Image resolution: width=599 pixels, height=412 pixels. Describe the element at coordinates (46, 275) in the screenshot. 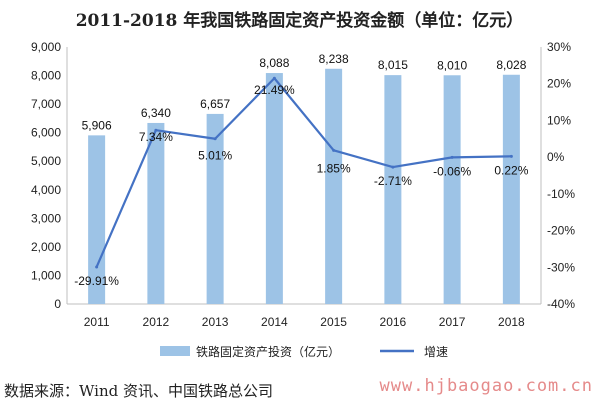

I see `y-left-tick-label: 1,000` at that location.